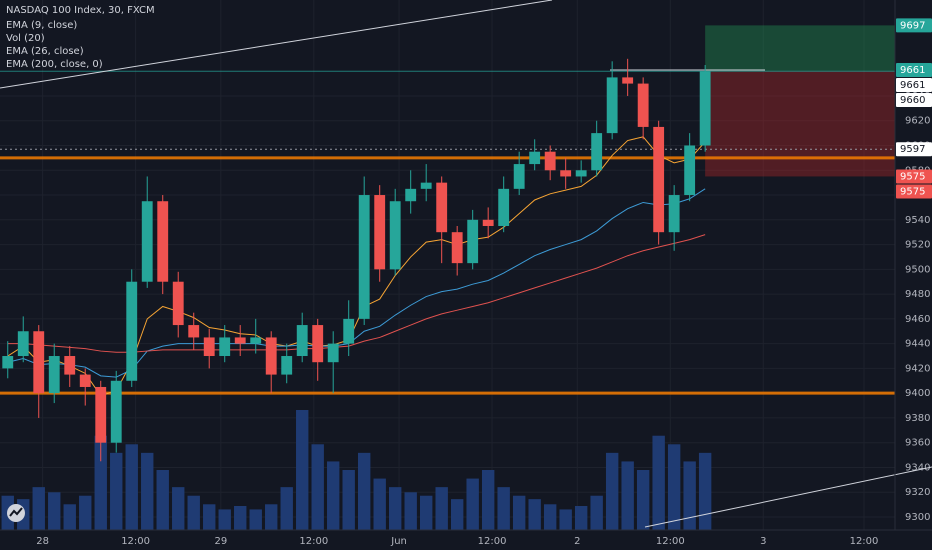  I want to click on y-tick-label: 9300, so click(917, 517).